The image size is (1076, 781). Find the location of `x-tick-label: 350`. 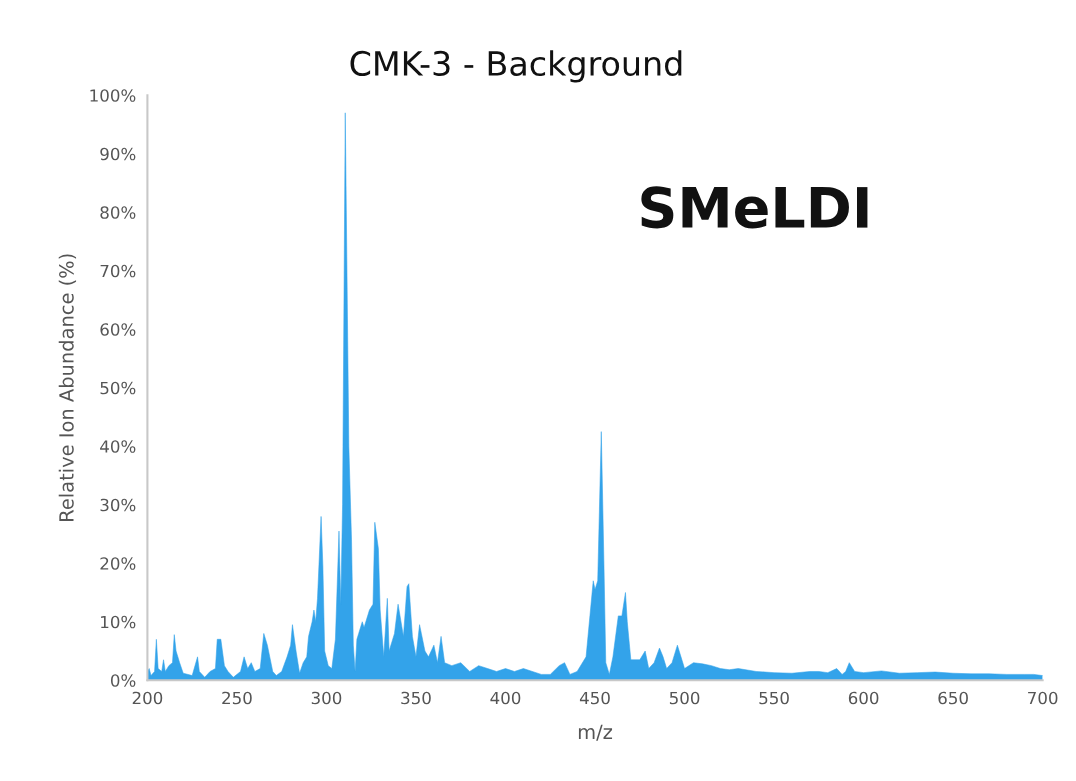

x-tick-label: 350 is located at coordinates (416, 698).